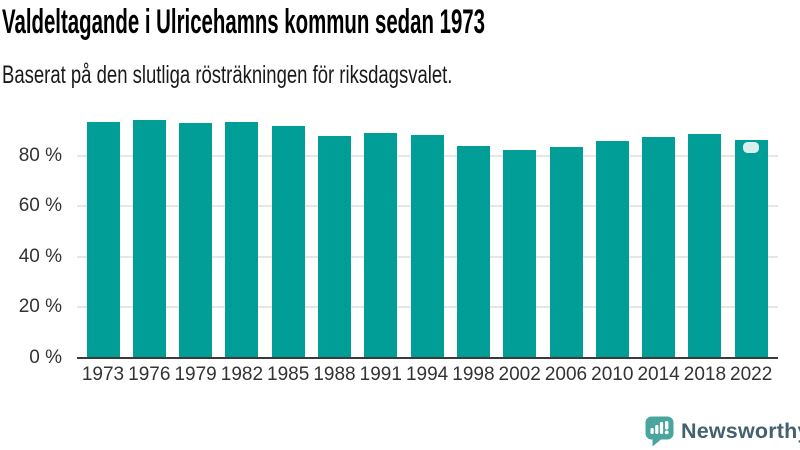  What do you see at coordinates (751, 147) in the screenshot?
I see `latest-bar-highlight-cap` at bounding box center [751, 147].